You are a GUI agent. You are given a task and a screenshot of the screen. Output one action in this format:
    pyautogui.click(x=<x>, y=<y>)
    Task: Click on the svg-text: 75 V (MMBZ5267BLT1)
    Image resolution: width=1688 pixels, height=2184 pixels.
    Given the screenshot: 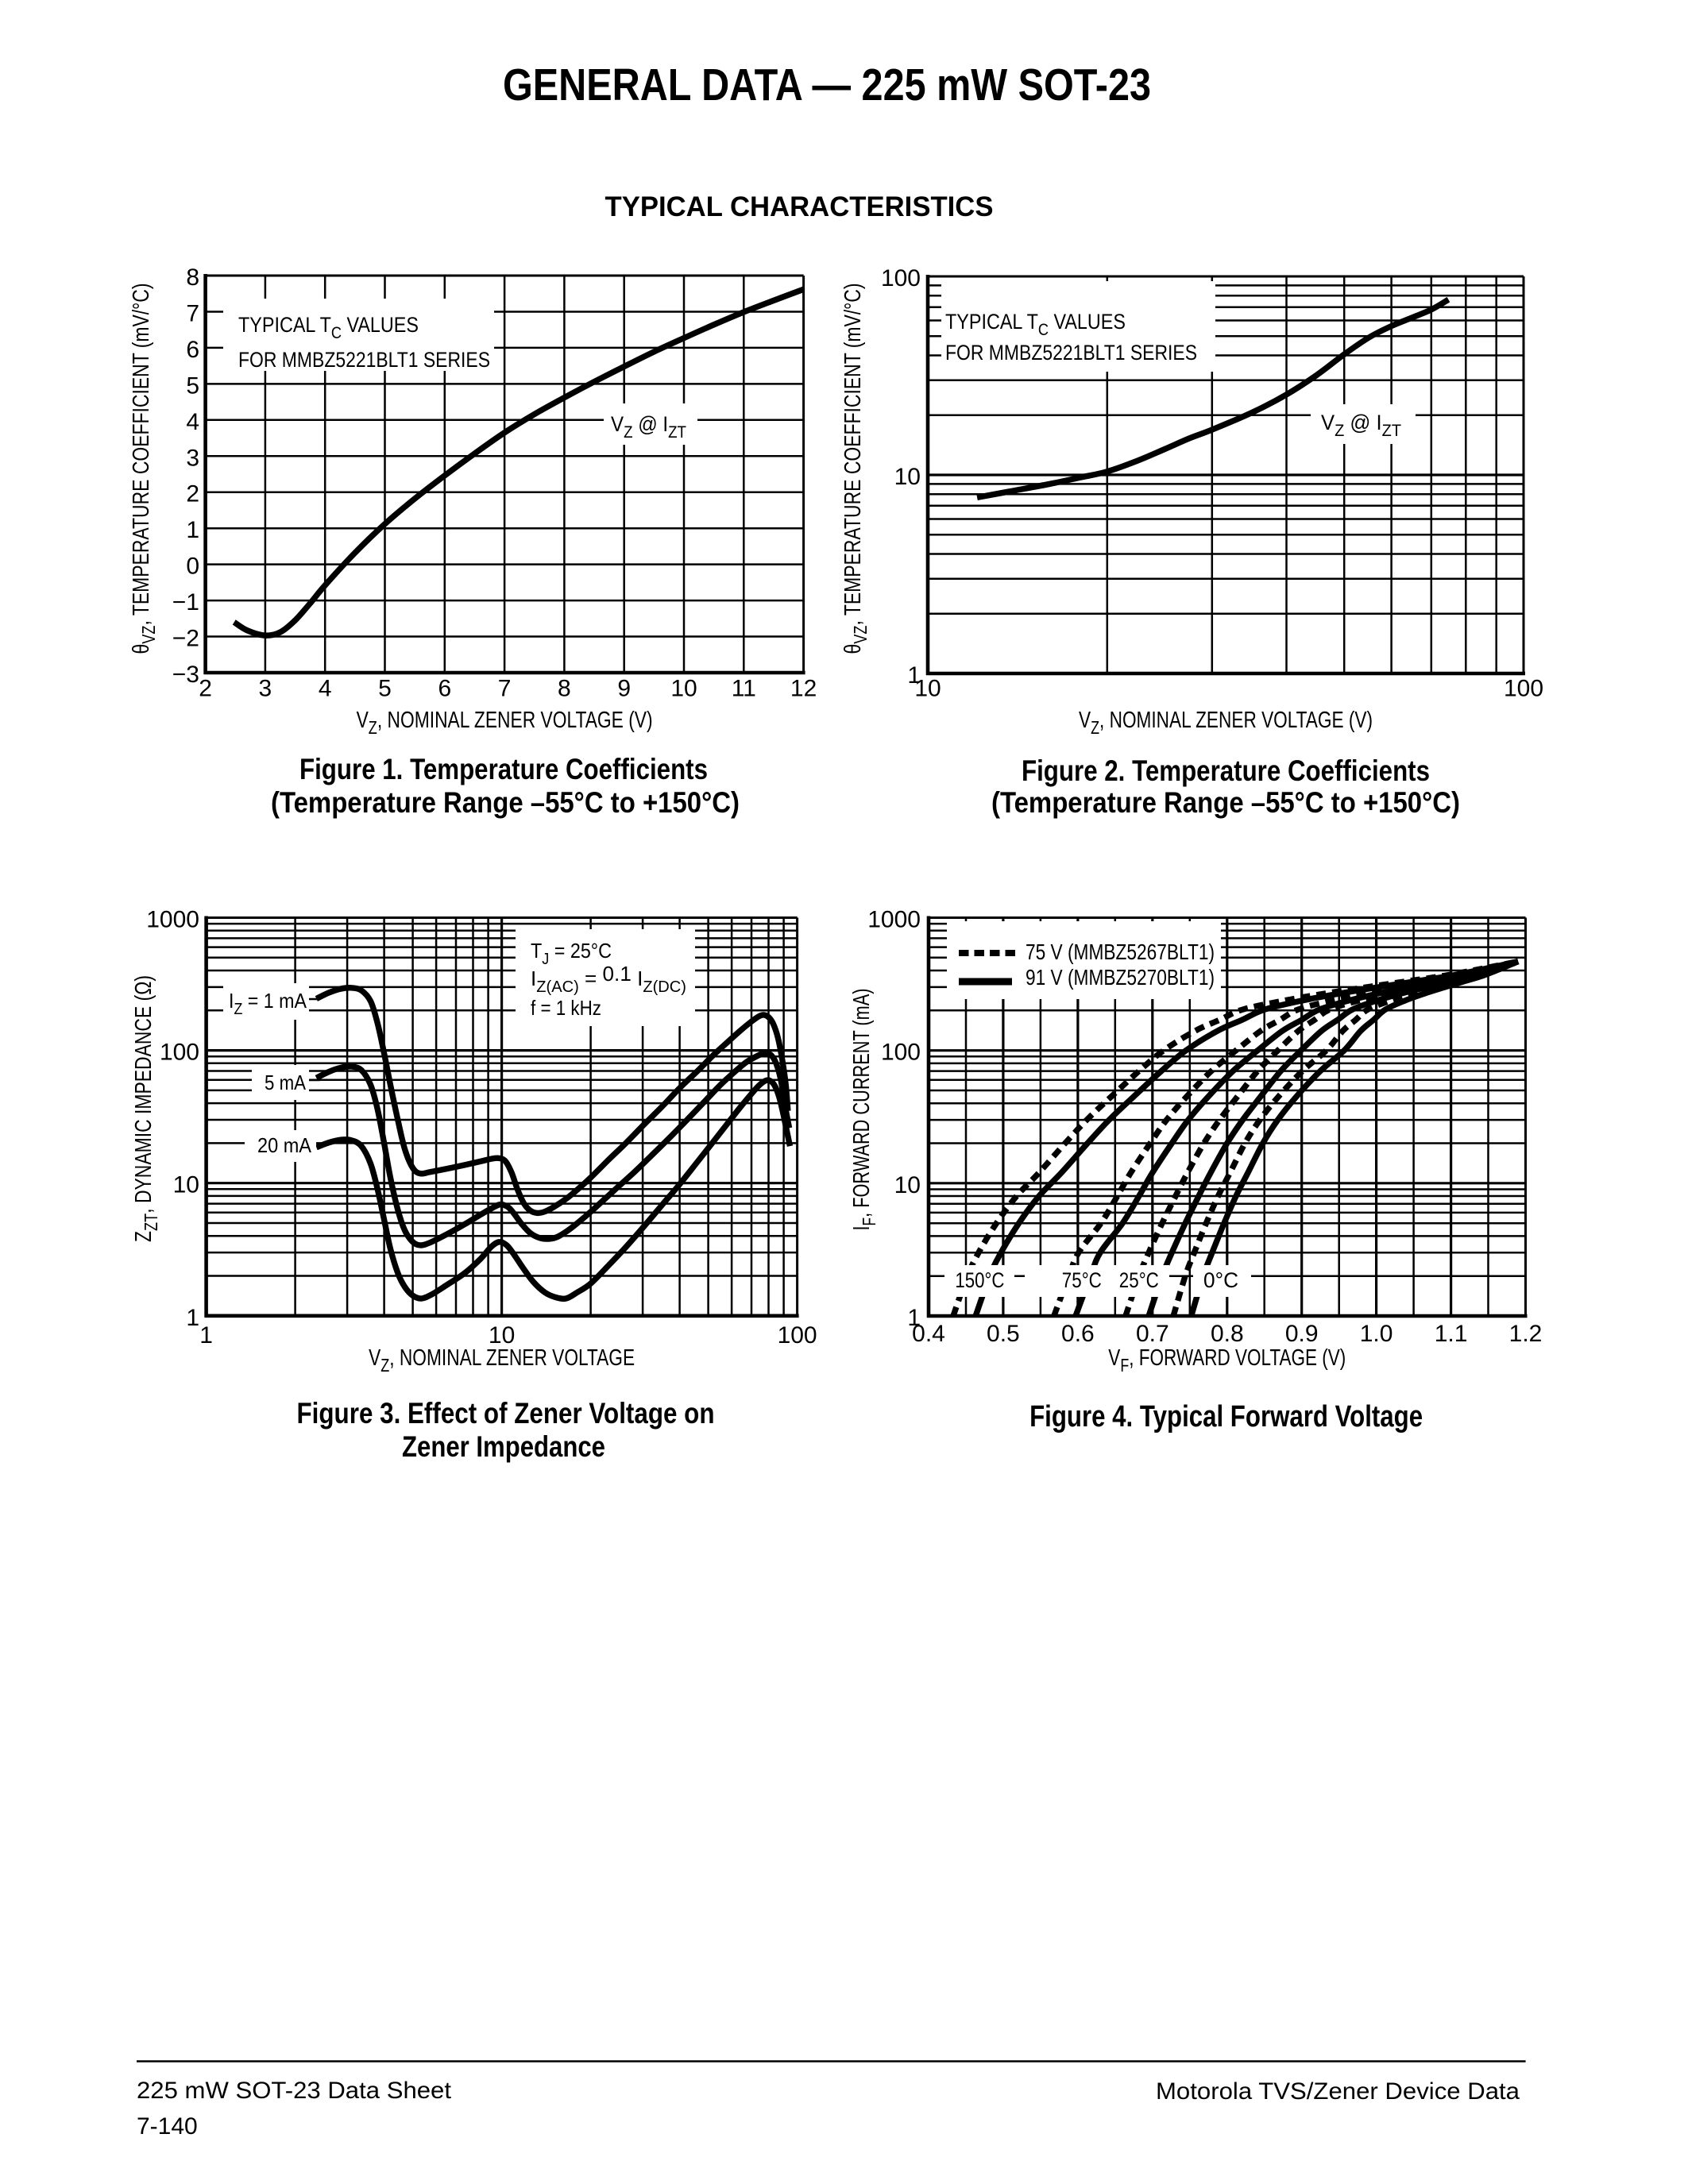 What is the action you would take?
    pyautogui.click(x=1120, y=952)
    